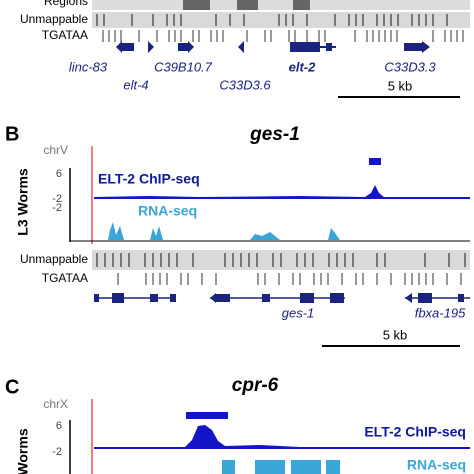 This screenshot has height=474, width=474. What do you see at coordinates (59, 426) in the screenshot?
I see `y-tick-label: 6` at bounding box center [59, 426].